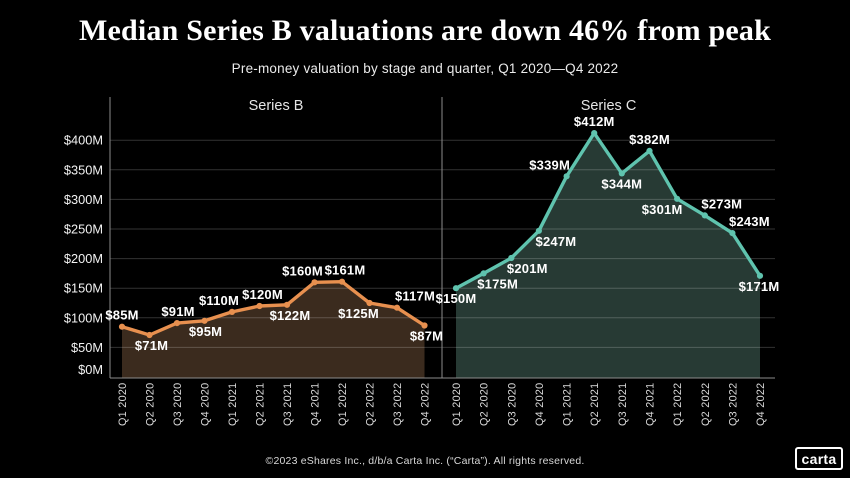 Image resolution: width=850 pixels, height=478 pixels. Describe the element at coordinates (749, 221) in the screenshot. I see `data-point-label: $243M` at that location.